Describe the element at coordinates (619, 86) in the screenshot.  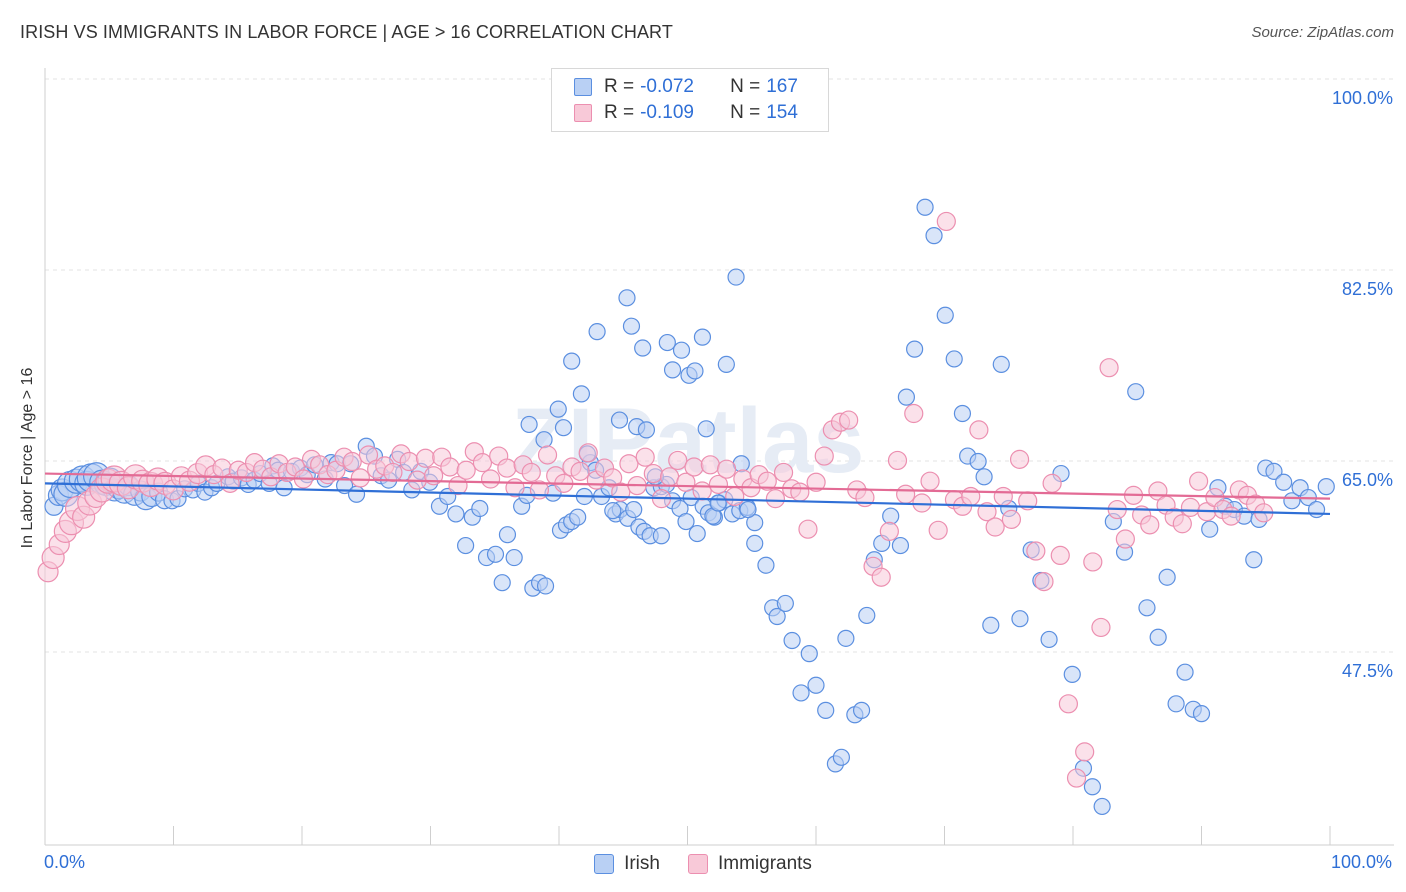
I see `r-label: R =` at that location.